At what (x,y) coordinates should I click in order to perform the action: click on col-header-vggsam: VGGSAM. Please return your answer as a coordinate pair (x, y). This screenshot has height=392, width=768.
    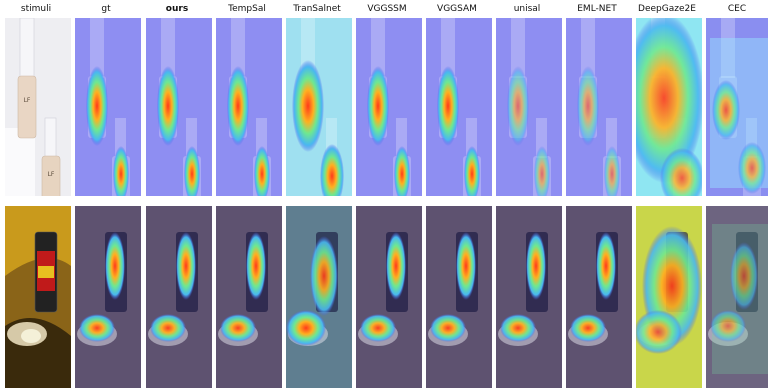
    Looking at the image, I should click on (457, 9).